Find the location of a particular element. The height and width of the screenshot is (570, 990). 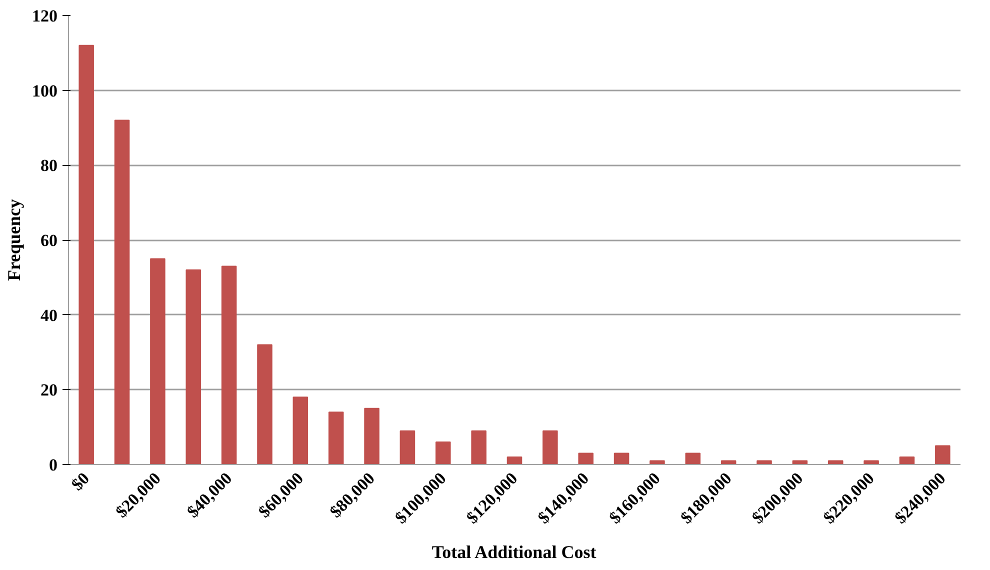

y-axis-title: Frequency is located at coordinates (14, 240).